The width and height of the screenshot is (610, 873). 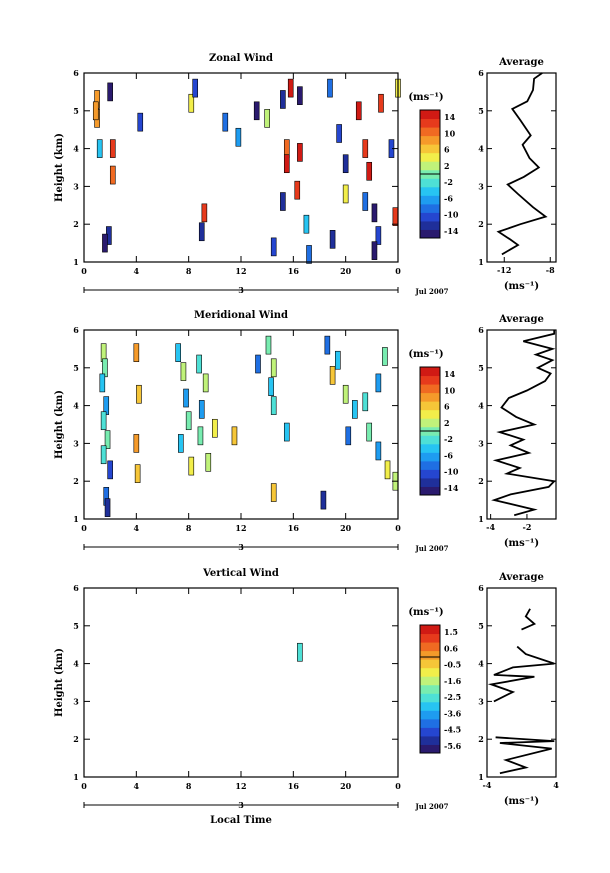 What do you see at coordinates (452, 697) in the screenshot?
I see `colorbar-tick-label: -2.5` at bounding box center [452, 697].